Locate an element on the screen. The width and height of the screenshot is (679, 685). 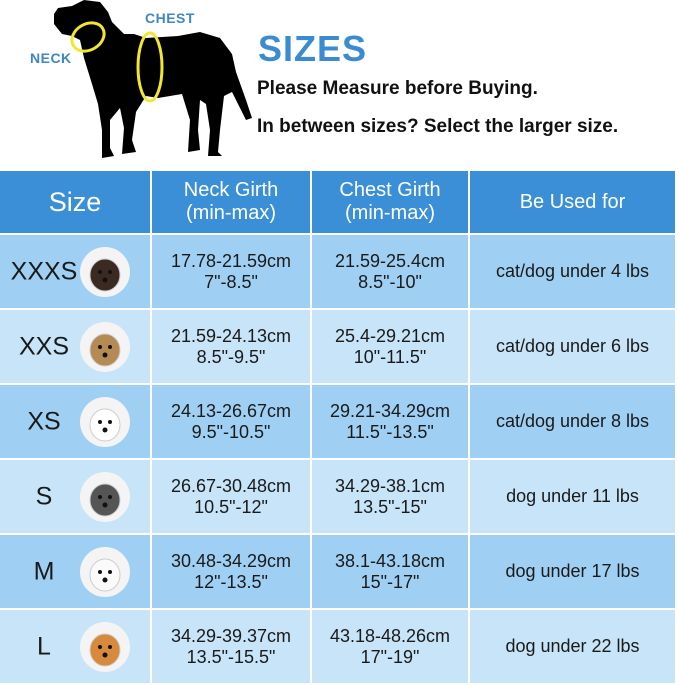
use-label: cat/dog under 8 lbs is located at coordinates (572, 421).